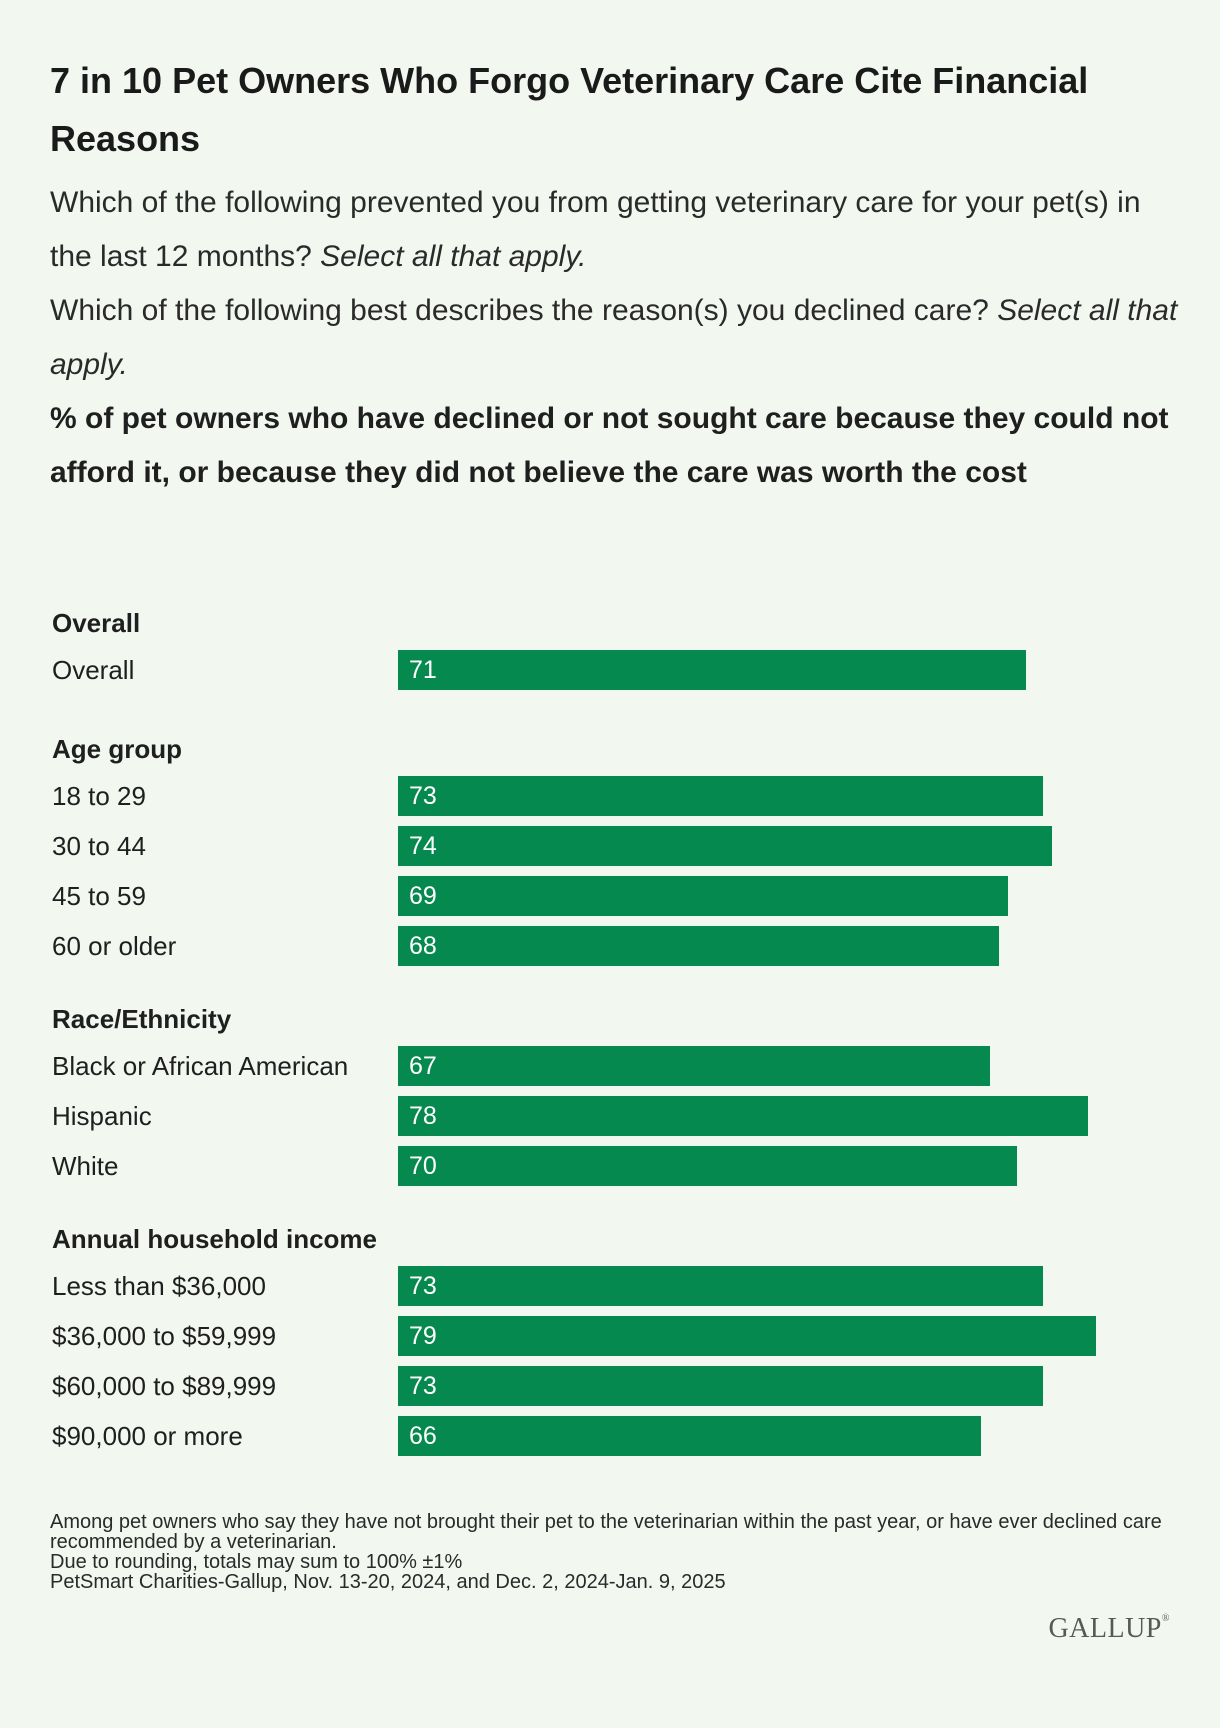 This screenshot has width=1220, height=1728. What do you see at coordinates (200, 1066) in the screenshot?
I see `row-label-black-or-african-american: Black or African American` at bounding box center [200, 1066].